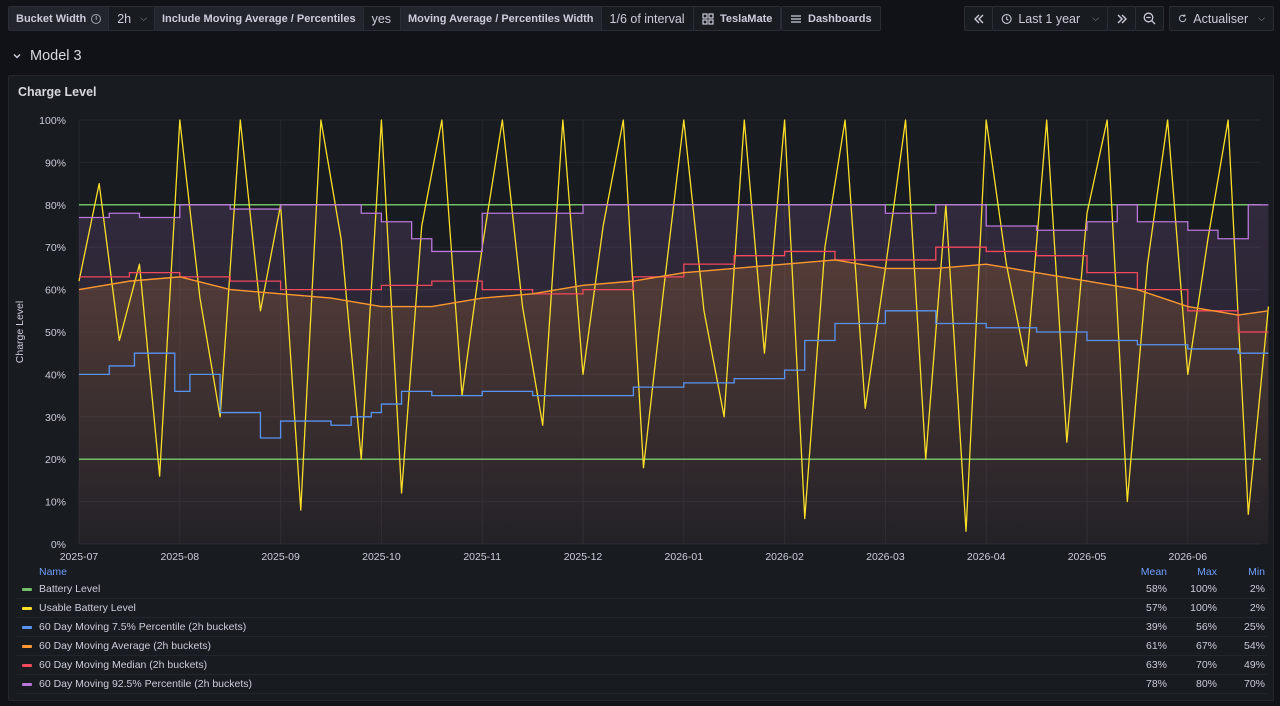  I want to click on legend-mean: 61%, so click(1156, 646).